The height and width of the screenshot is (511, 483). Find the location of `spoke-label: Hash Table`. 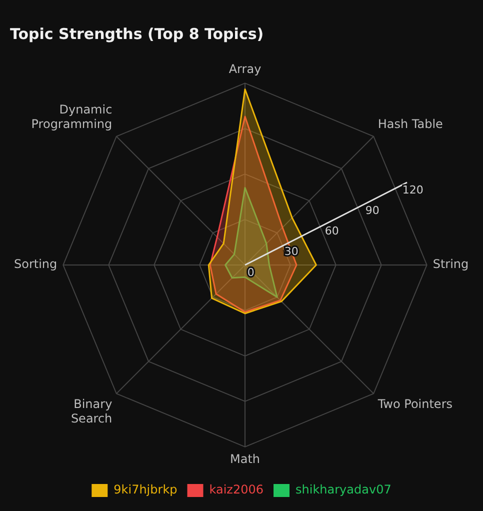

spoke-label: Hash Table is located at coordinates (410, 124).